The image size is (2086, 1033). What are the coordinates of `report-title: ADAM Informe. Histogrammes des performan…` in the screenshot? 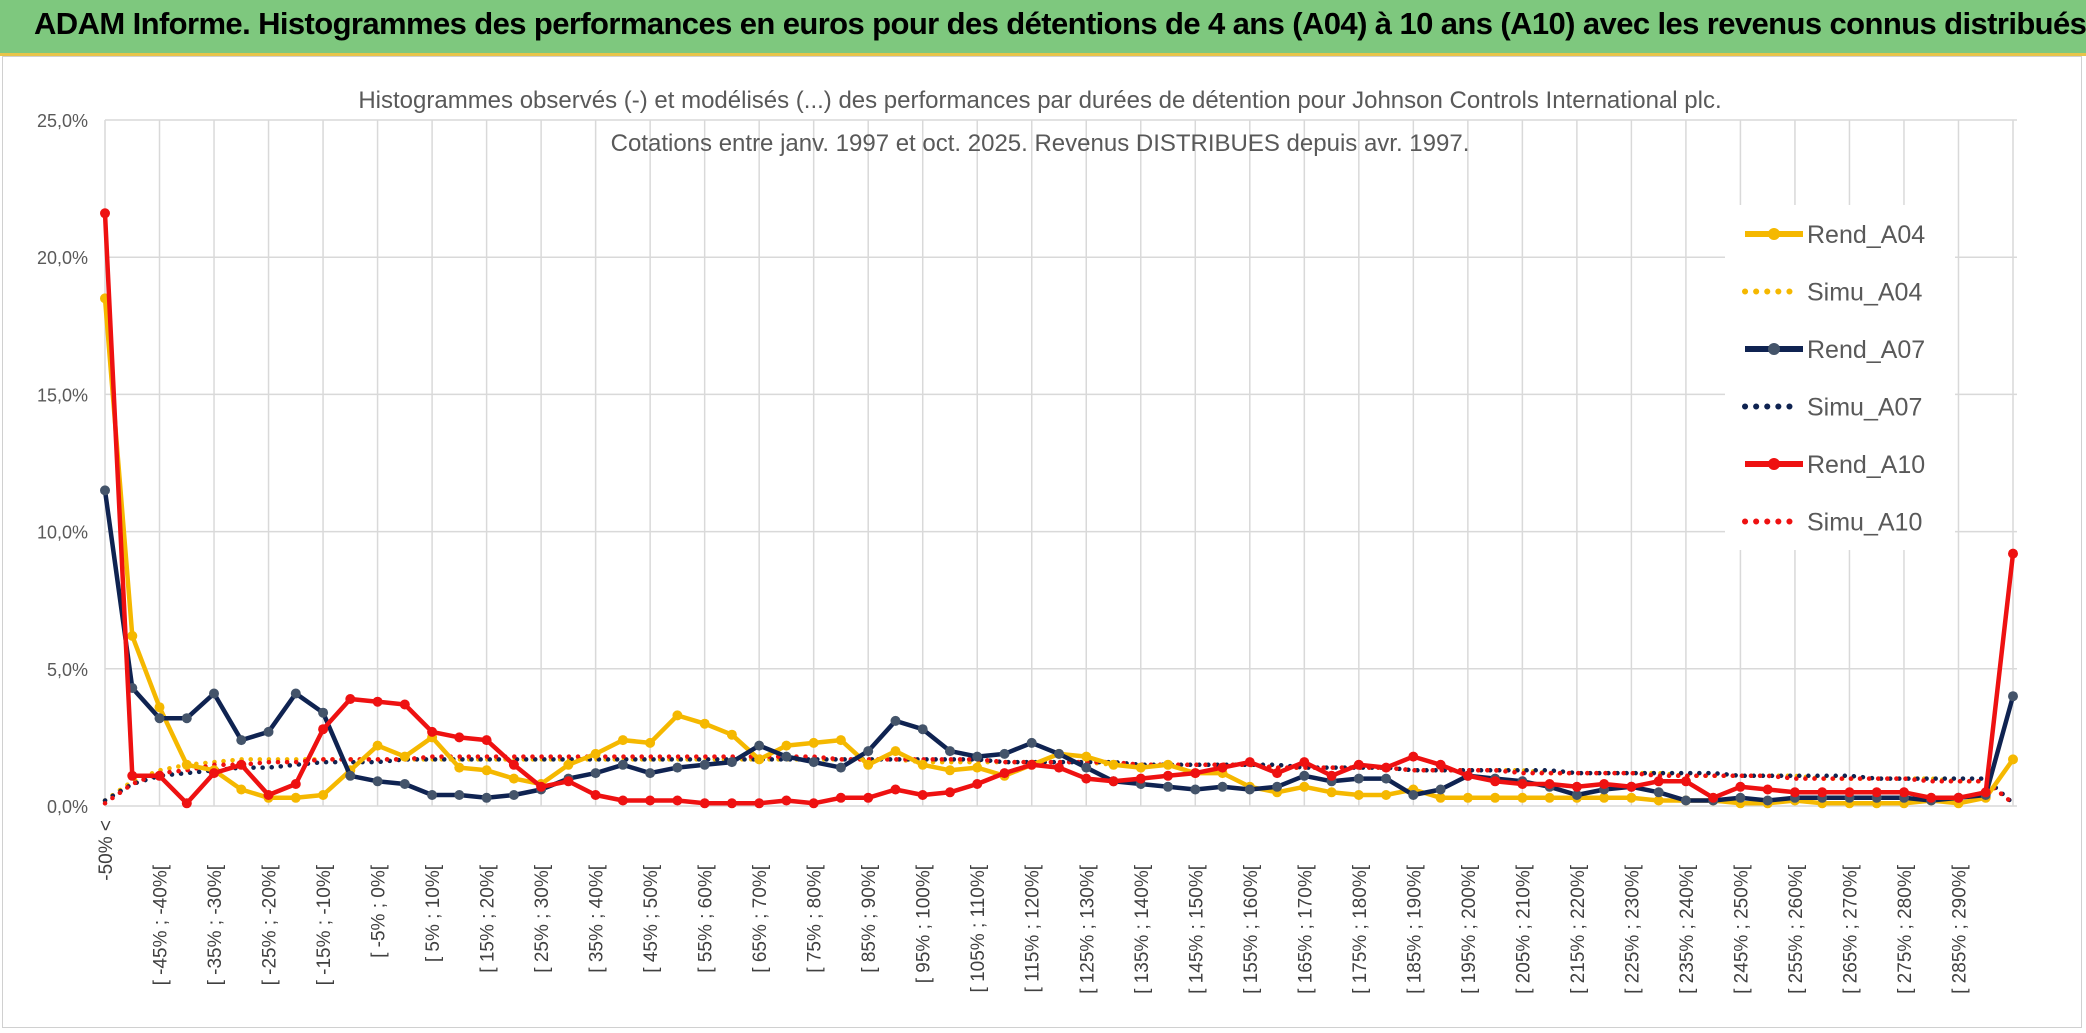 It's located at (1060, 23).